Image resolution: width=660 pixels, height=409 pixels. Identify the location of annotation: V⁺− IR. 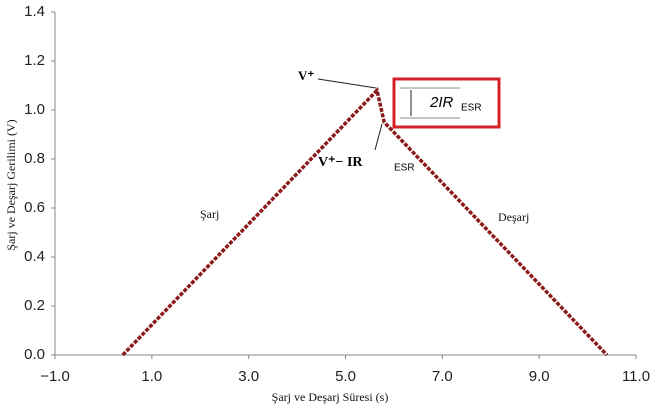
(340, 162).